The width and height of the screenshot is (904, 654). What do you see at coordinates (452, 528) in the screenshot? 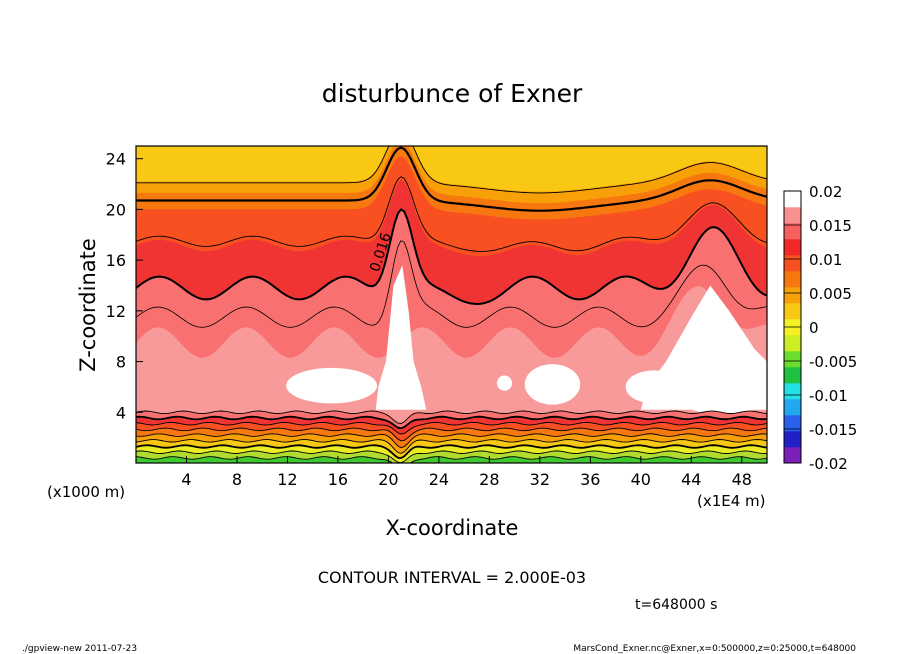
I see `x-axis-label: X-coordinate` at bounding box center [452, 528].